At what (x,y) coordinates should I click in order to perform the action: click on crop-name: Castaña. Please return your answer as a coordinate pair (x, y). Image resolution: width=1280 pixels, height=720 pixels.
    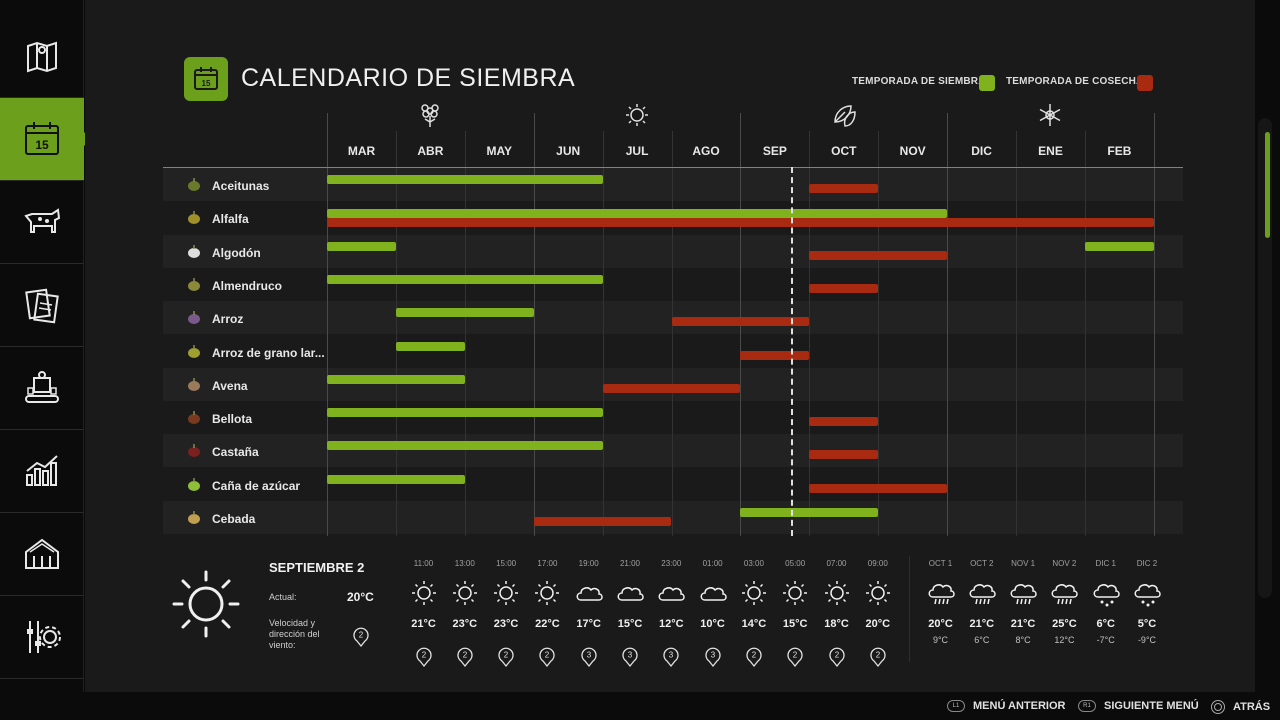
    Looking at the image, I should click on (235, 452).